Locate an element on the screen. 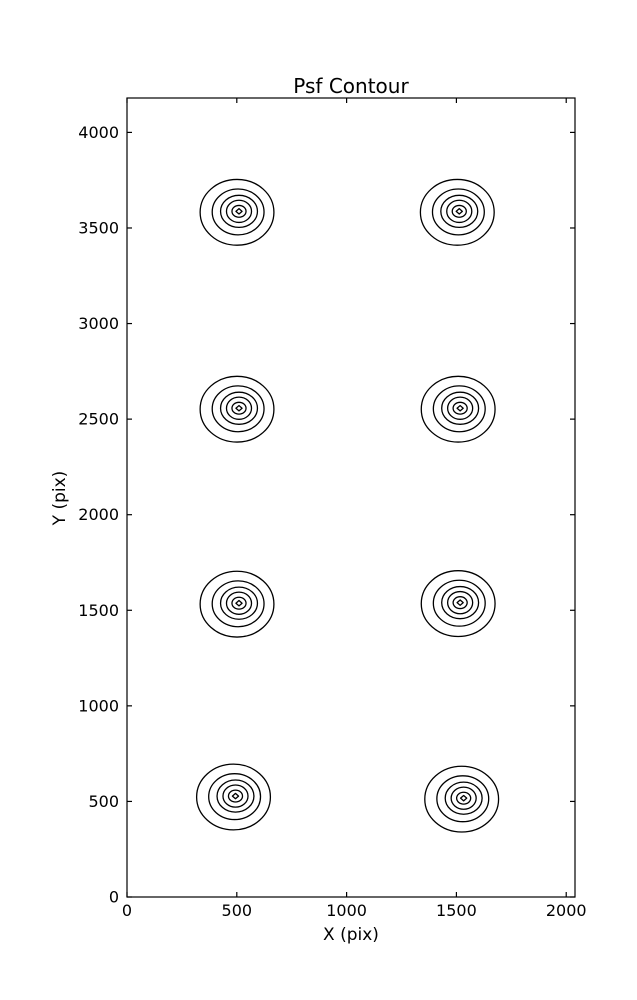  x-tick-label: 1000 is located at coordinates (346, 910).